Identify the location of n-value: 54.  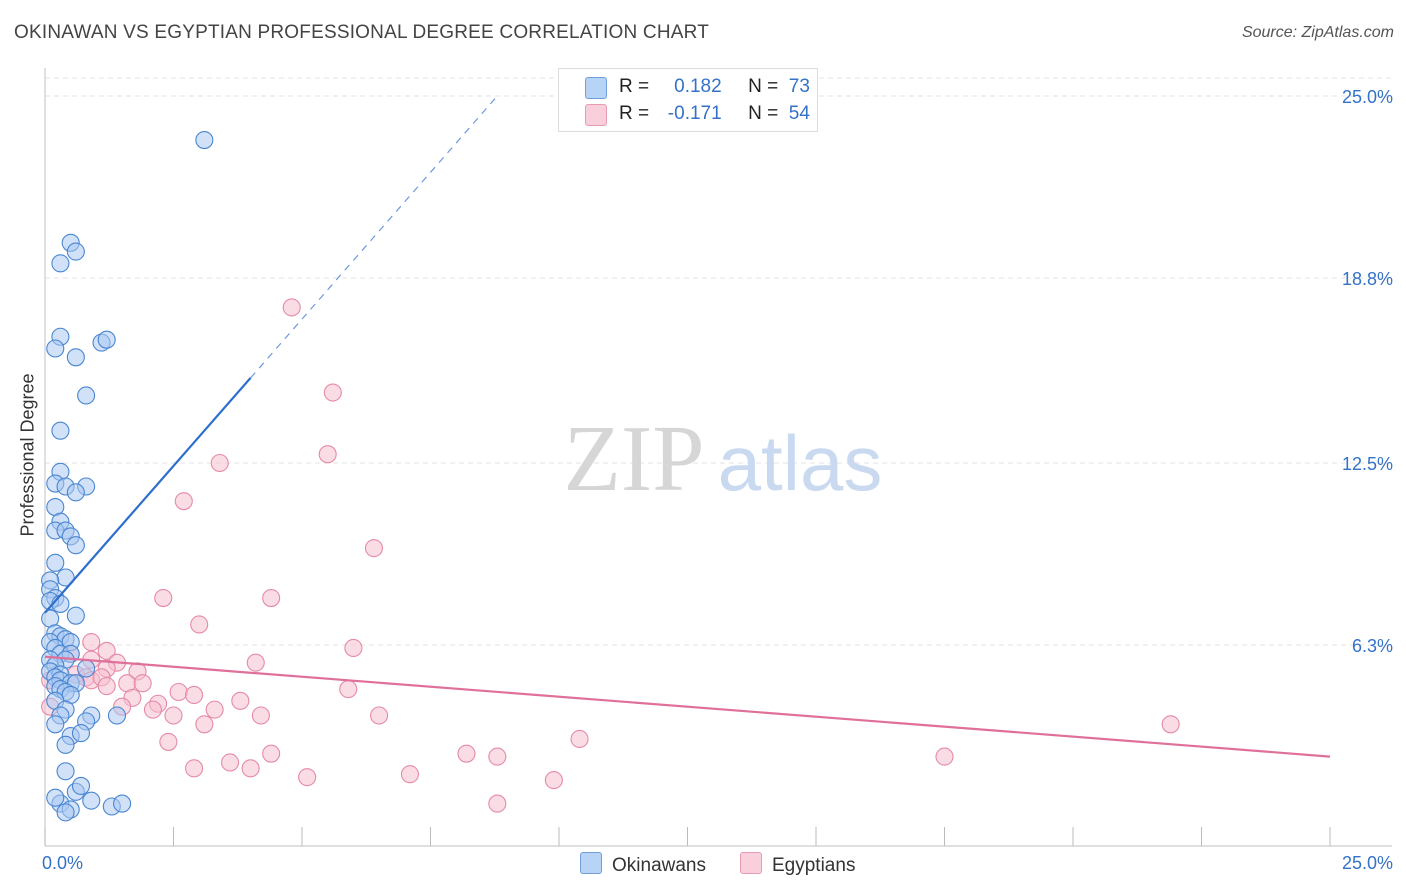
(799, 113).